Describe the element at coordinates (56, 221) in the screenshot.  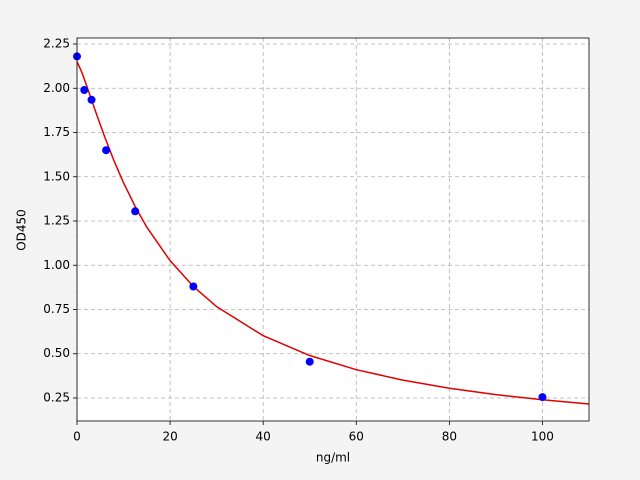
I see `y-tick-label: 1.25` at that location.